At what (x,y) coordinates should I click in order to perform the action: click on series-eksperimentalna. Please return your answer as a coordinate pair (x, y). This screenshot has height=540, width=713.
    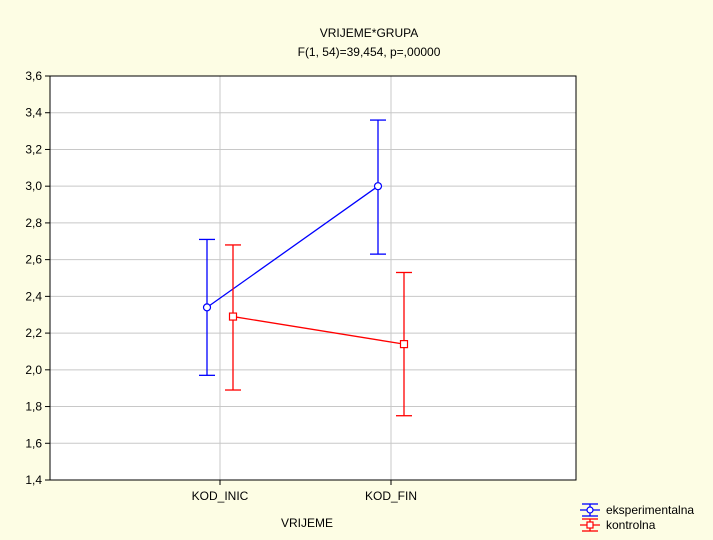
    Looking at the image, I should click on (292, 247).